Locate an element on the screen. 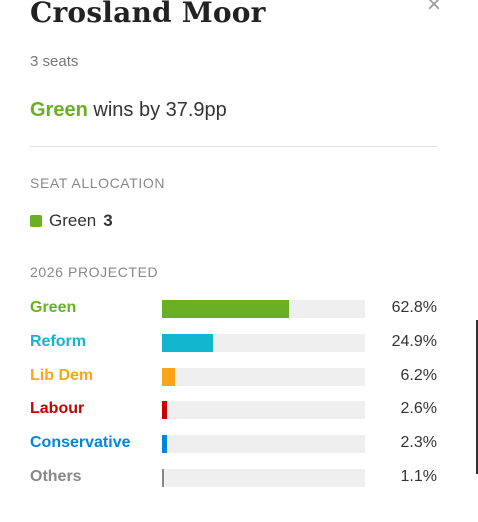  window-edge is located at coordinates (477, 397).